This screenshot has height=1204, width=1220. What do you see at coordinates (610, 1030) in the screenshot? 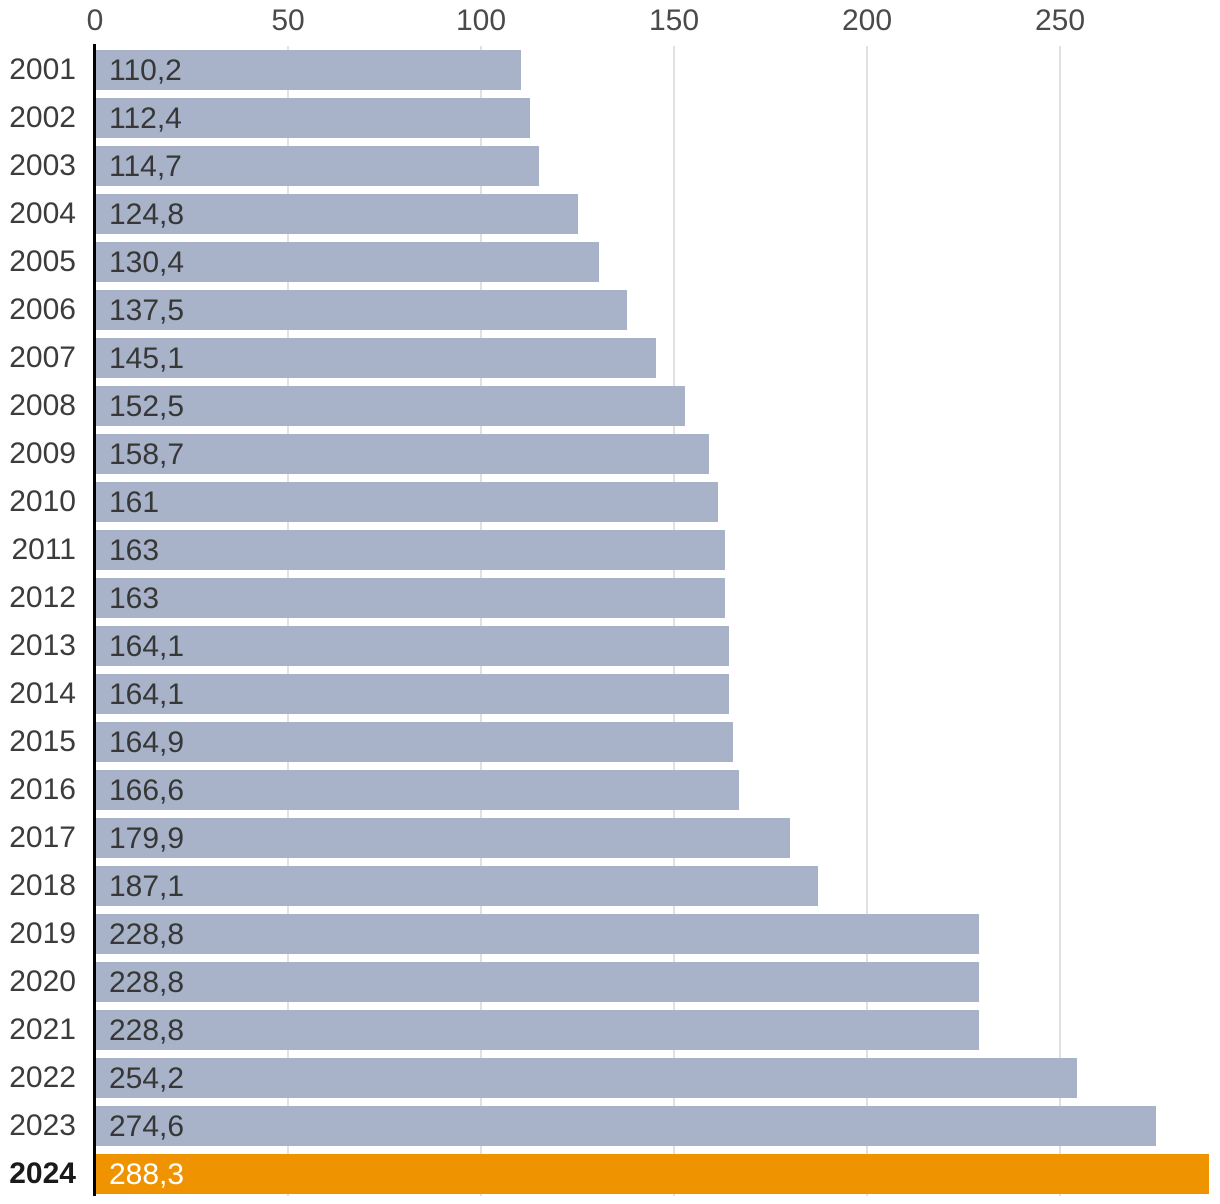
I see `bar-row: 2021 228,8` at bounding box center [610, 1030].